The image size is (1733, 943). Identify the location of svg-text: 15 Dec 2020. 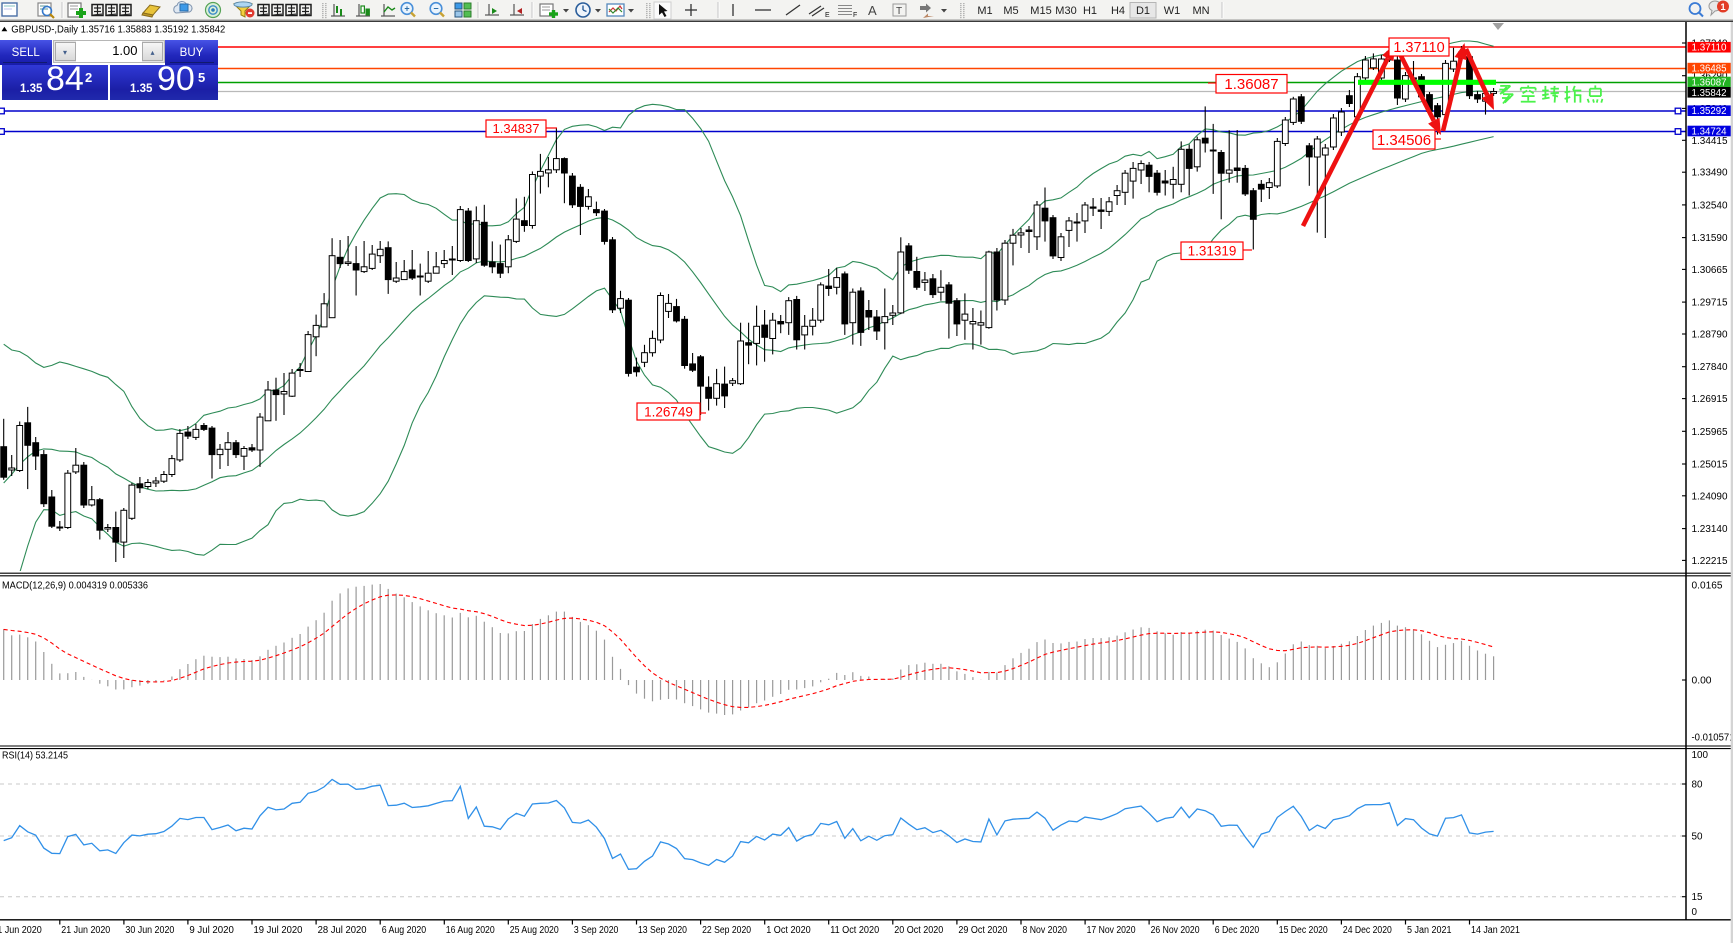
(1303, 930).